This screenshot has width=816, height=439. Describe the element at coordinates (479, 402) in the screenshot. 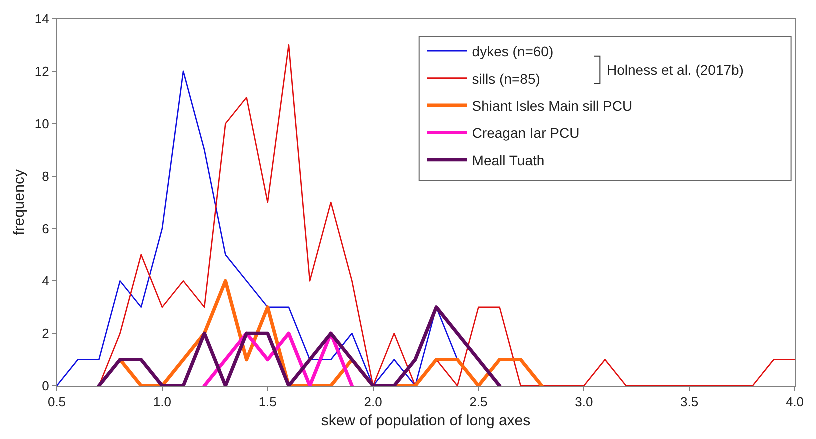

I see `x-tick-label: 2.5` at that location.